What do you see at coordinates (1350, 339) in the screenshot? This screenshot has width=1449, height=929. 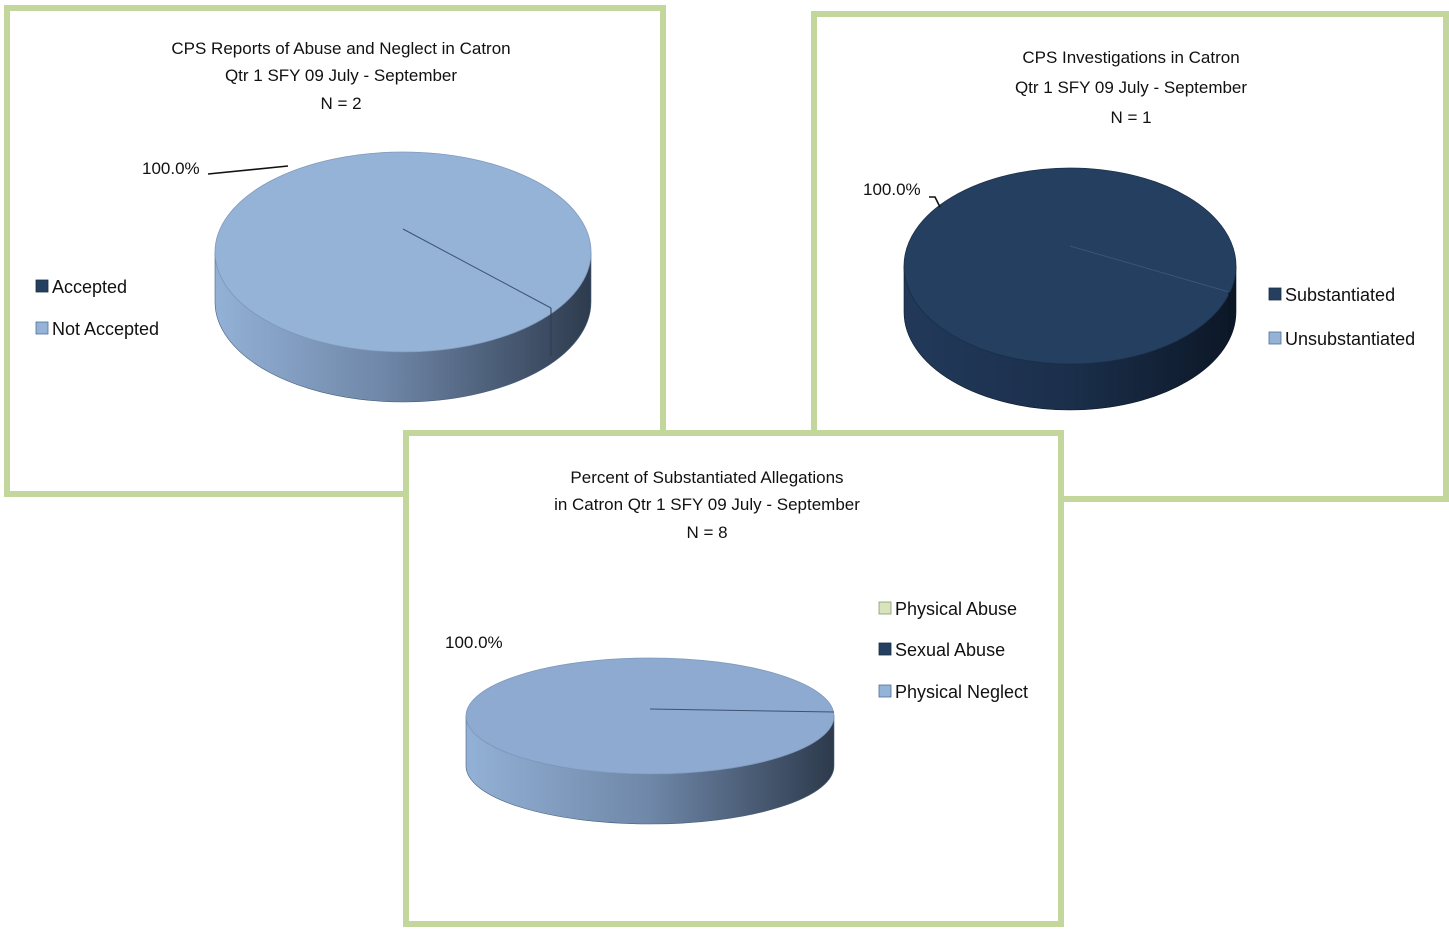 I see `legend-label-unsubstantiated: Unsubstantiated` at bounding box center [1350, 339].